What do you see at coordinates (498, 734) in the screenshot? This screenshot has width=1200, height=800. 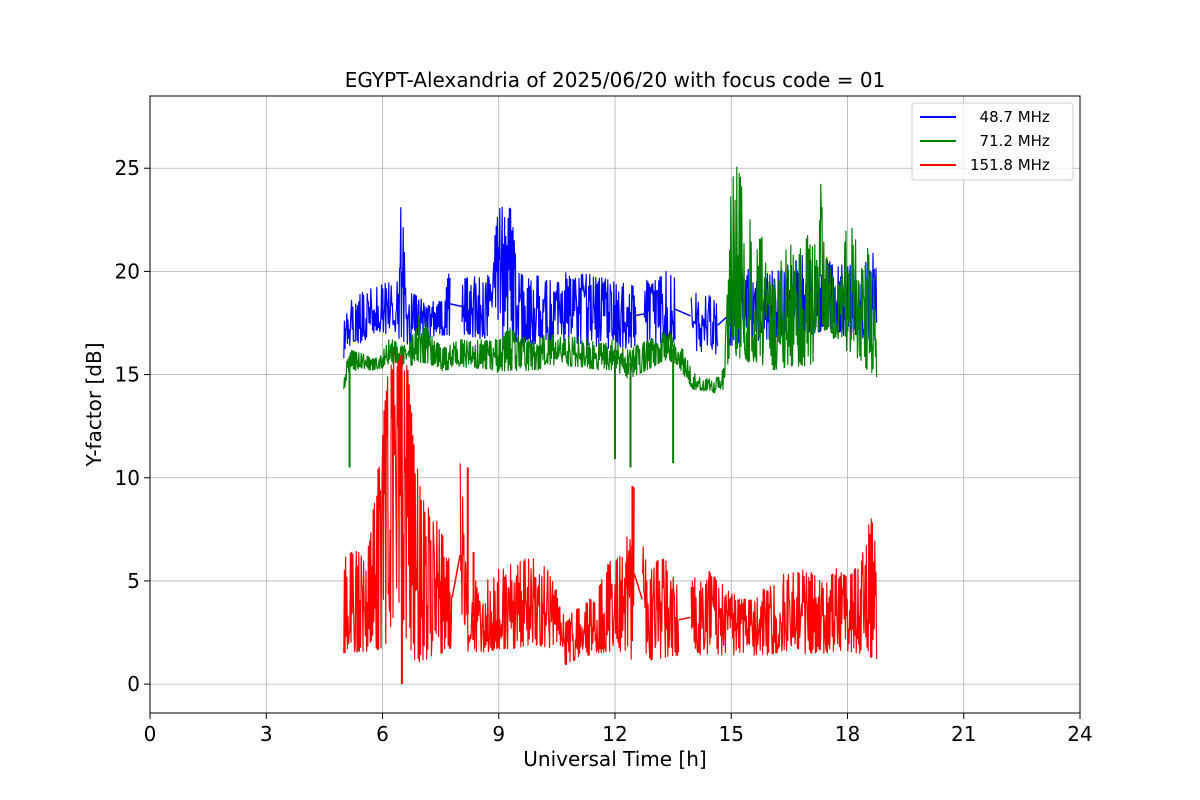 I see `x-tick-label: 9` at bounding box center [498, 734].